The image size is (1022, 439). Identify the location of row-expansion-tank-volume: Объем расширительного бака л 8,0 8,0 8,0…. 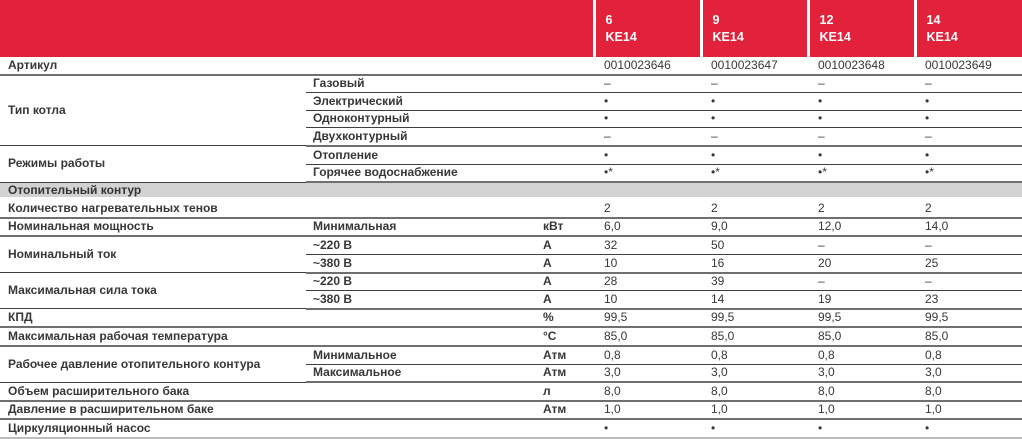
(511, 392).